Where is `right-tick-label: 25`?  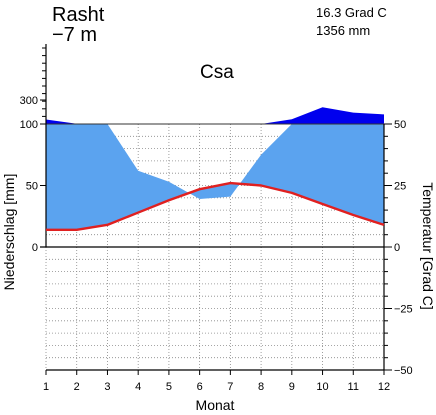 right-tick-label: 25 is located at coordinates (400, 187).